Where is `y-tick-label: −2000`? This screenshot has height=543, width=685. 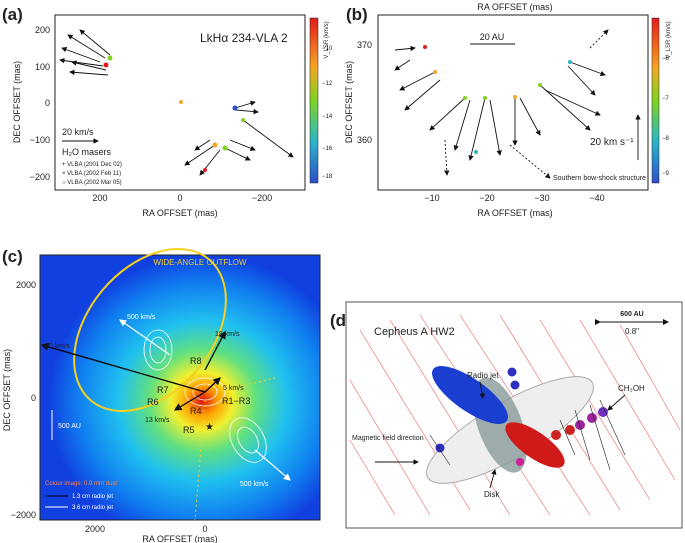 y-tick-label: −2000 is located at coordinates (23, 515).